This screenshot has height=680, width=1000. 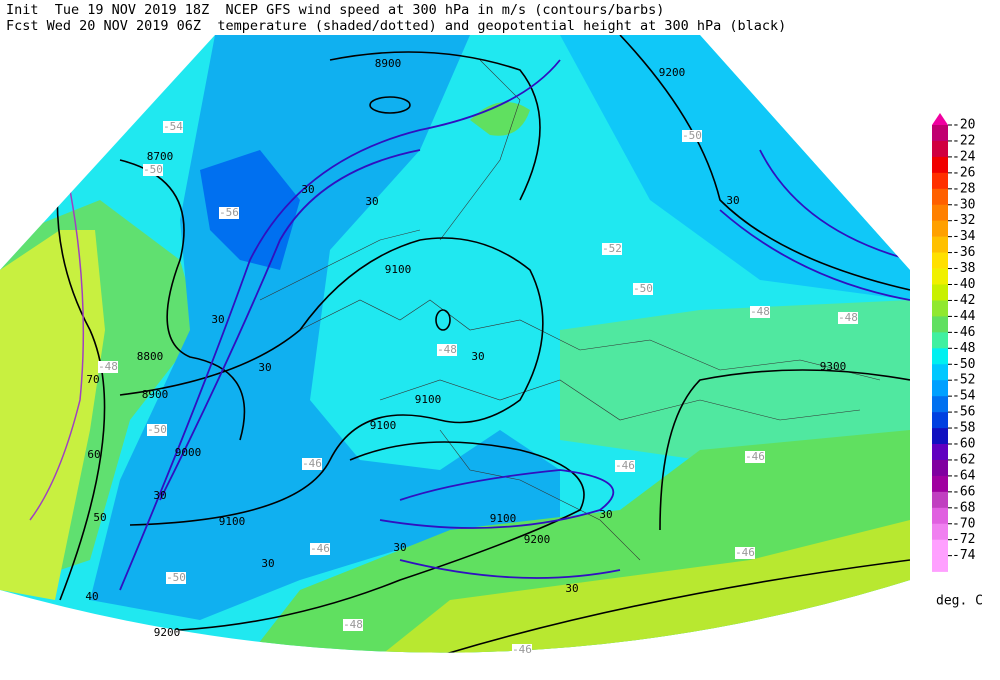 What do you see at coordinates (963, 380) in the screenshot?
I see `legend-label: -52` at bounding box center [963, 380].